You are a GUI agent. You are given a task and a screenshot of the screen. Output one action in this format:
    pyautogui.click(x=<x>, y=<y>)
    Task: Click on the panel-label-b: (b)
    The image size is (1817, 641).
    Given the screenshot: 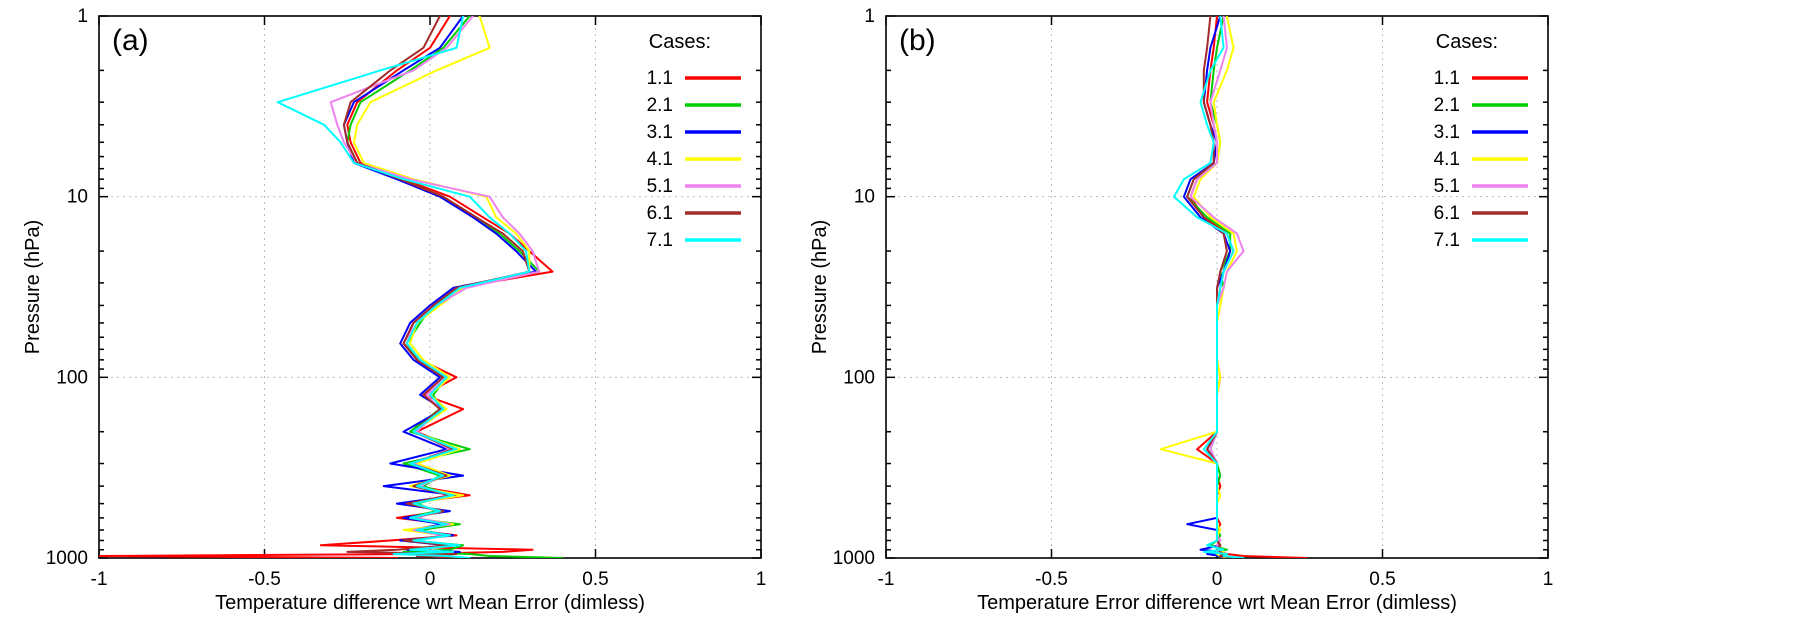 What is the action you would take?
    pyautogui.click(x=917, y=40)
    